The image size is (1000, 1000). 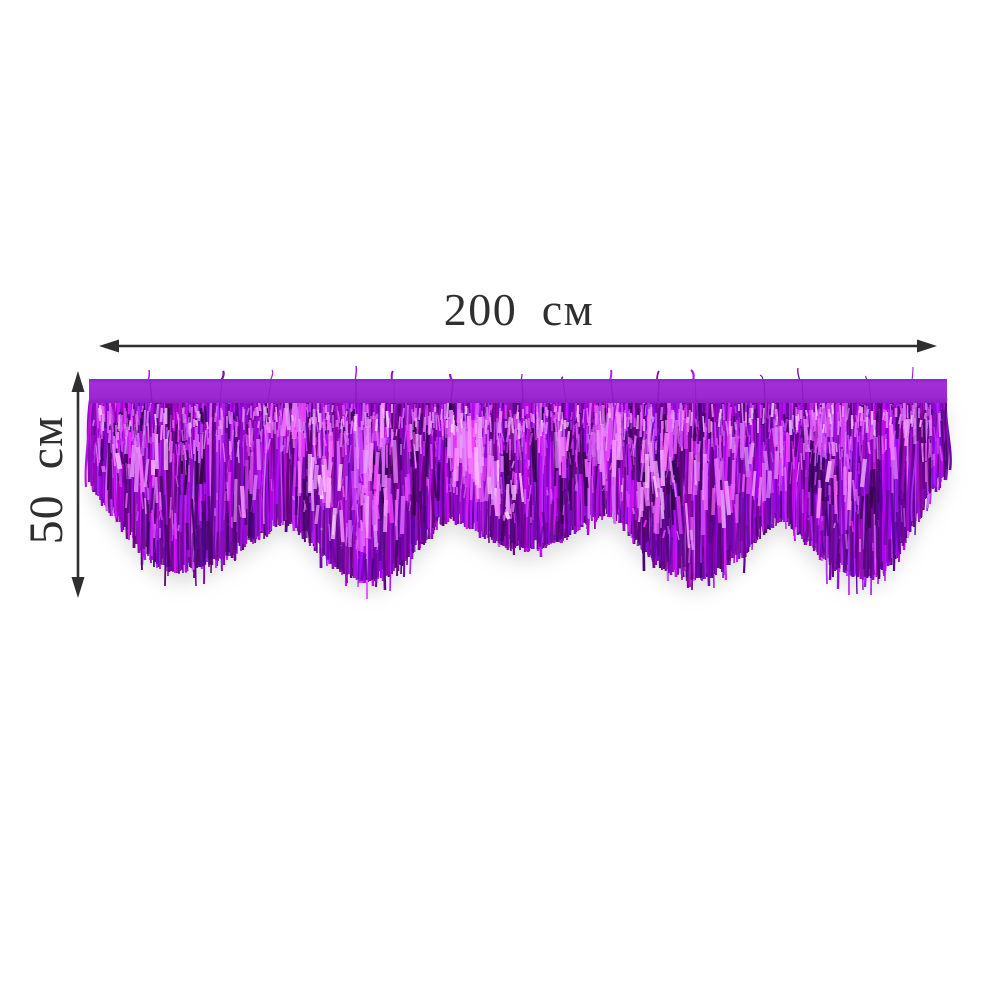 What do you see at coordinates (46, 480) in the screenshot?
I see `svg-text: 50 см` at bounding box center [46, 480].